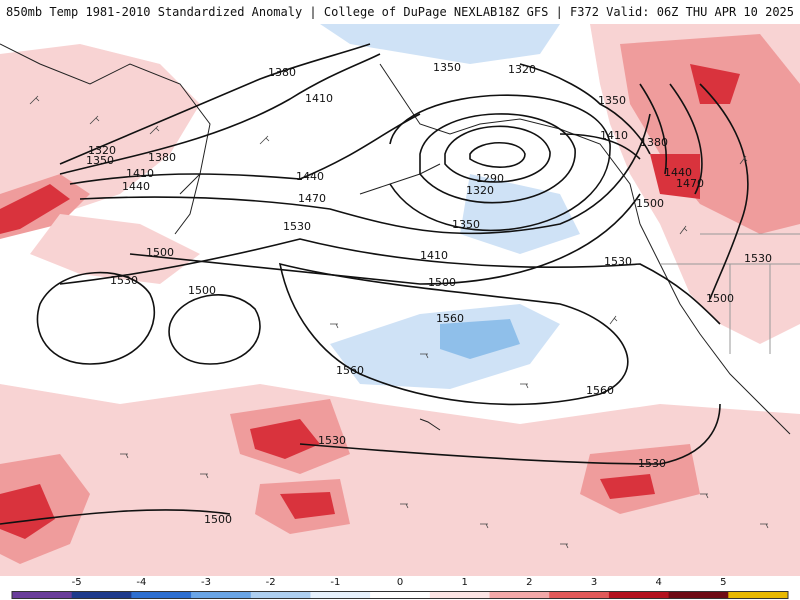 The image size is (800, 600). I want to click on contour-1500-south, so click(115, 517).